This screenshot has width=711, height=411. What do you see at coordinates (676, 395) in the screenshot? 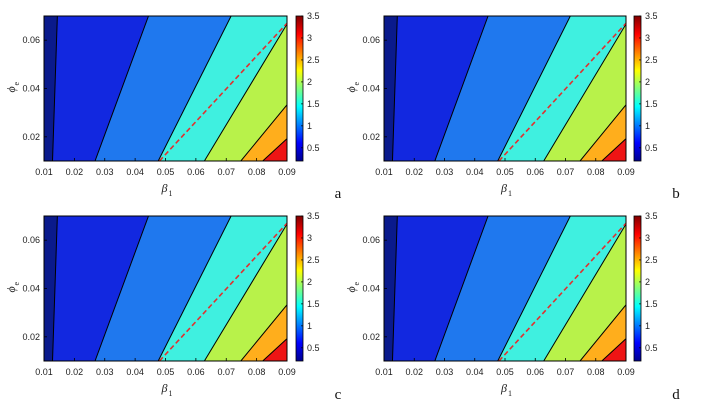
I see `panel-label: d` at bounding box center [676, 395].